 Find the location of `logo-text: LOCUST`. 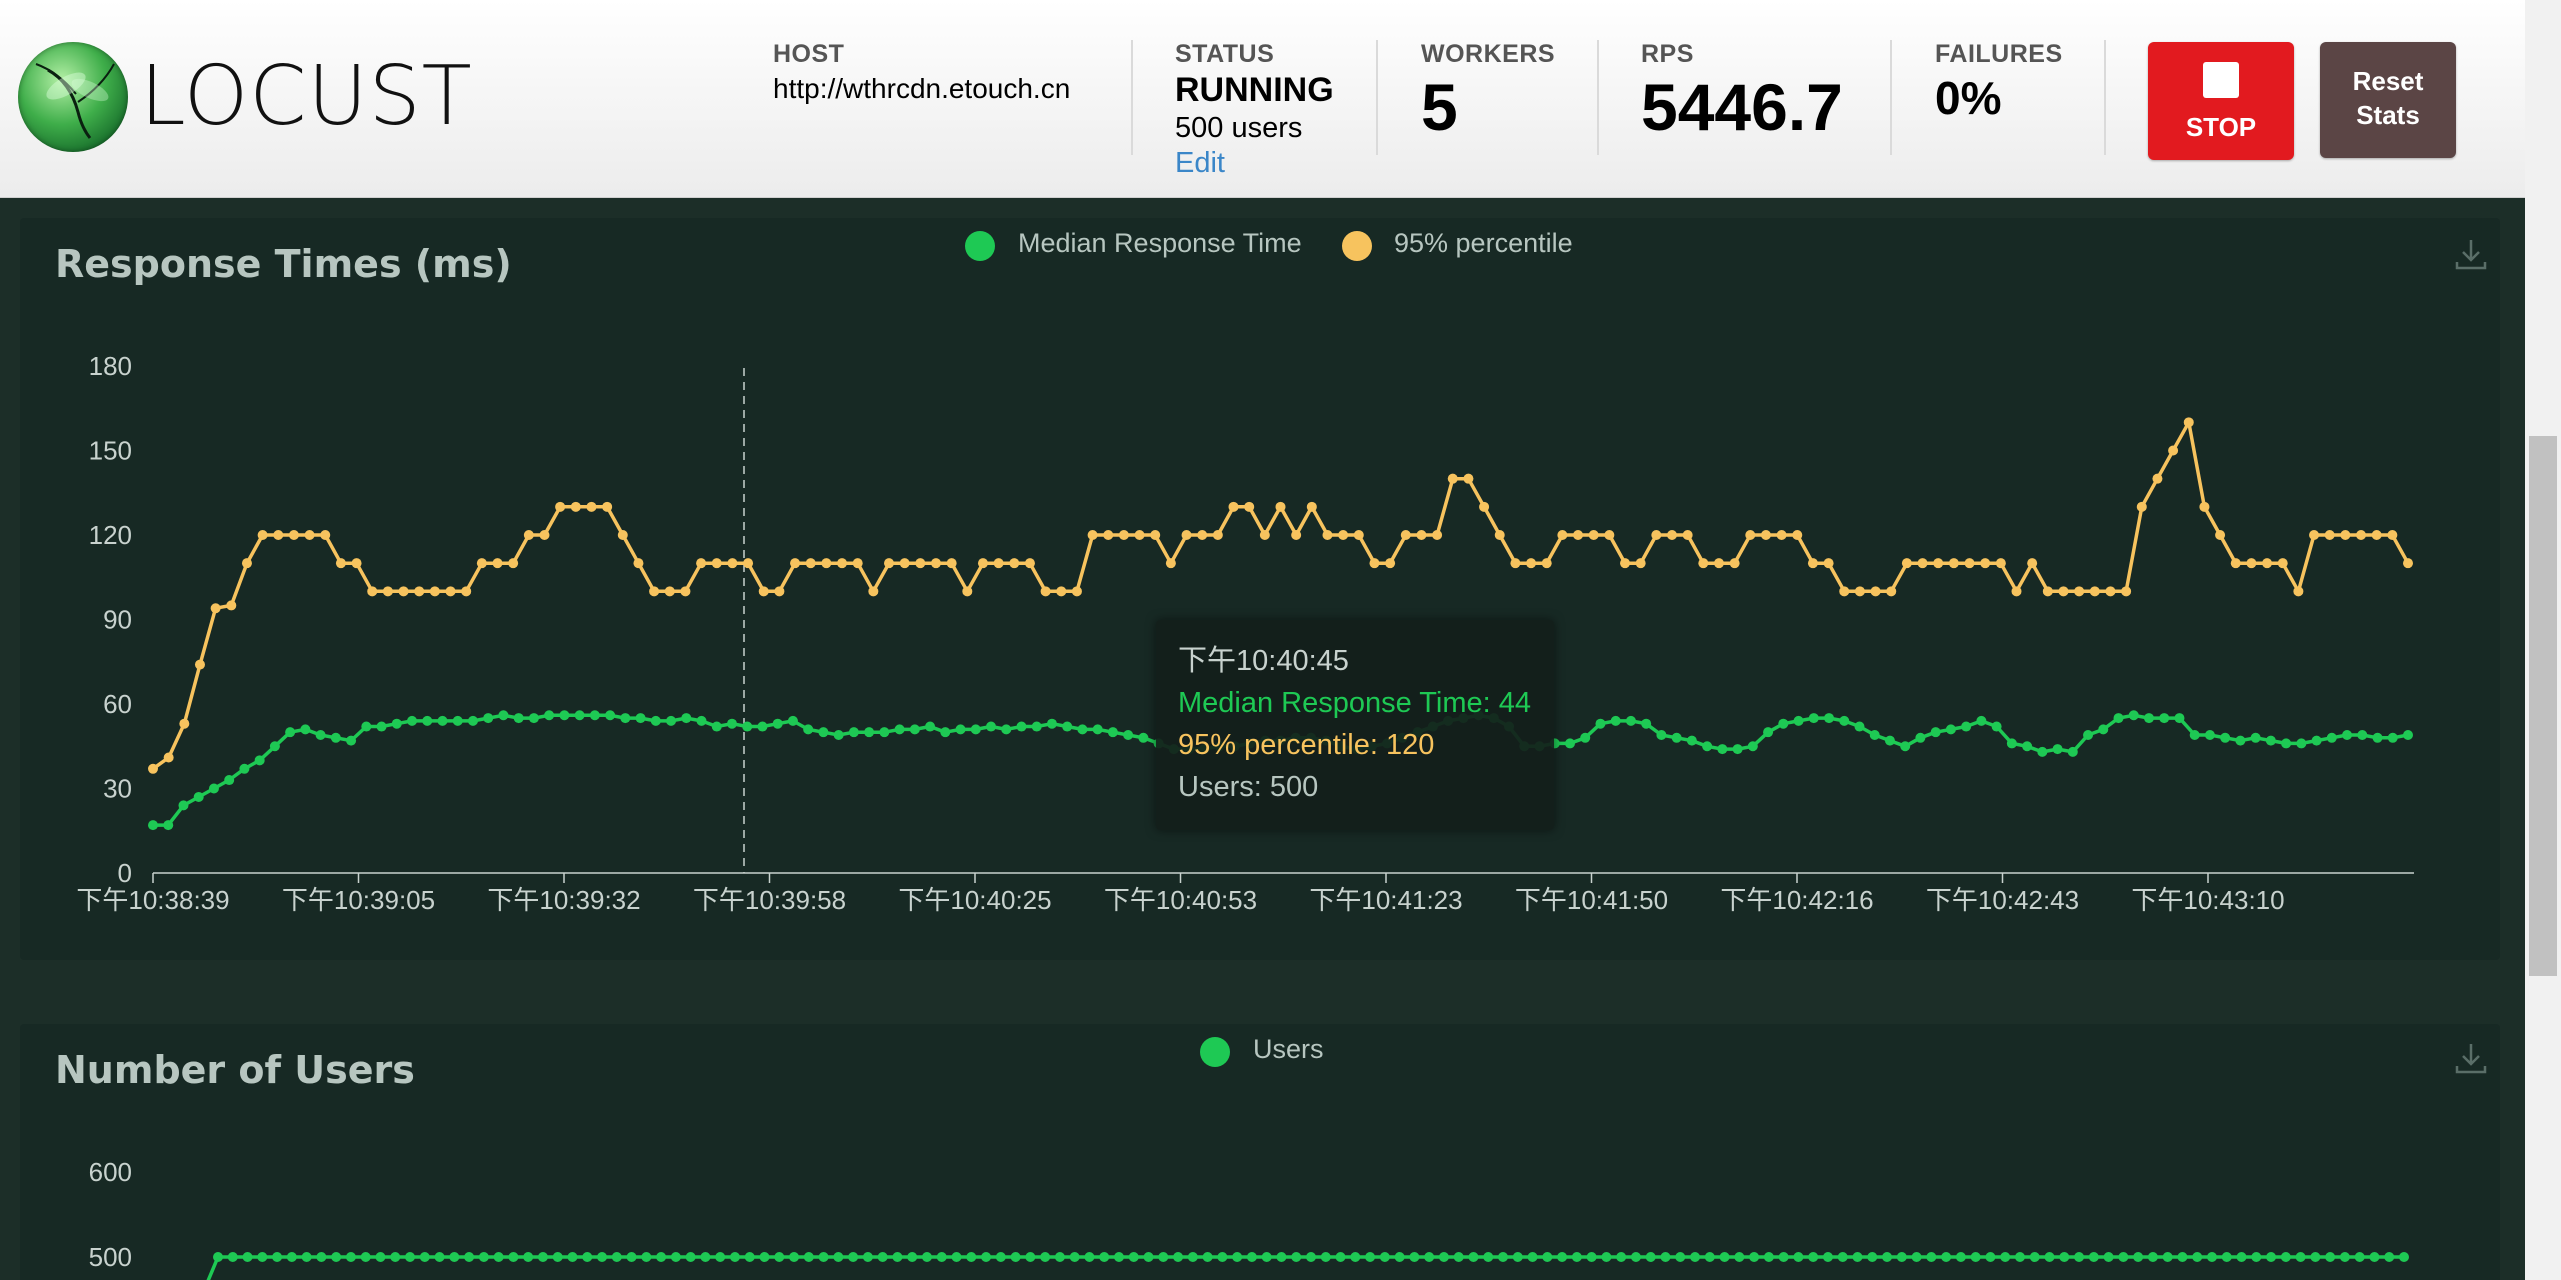

logo-text: LOCUST is located at coordinates (306, 96).